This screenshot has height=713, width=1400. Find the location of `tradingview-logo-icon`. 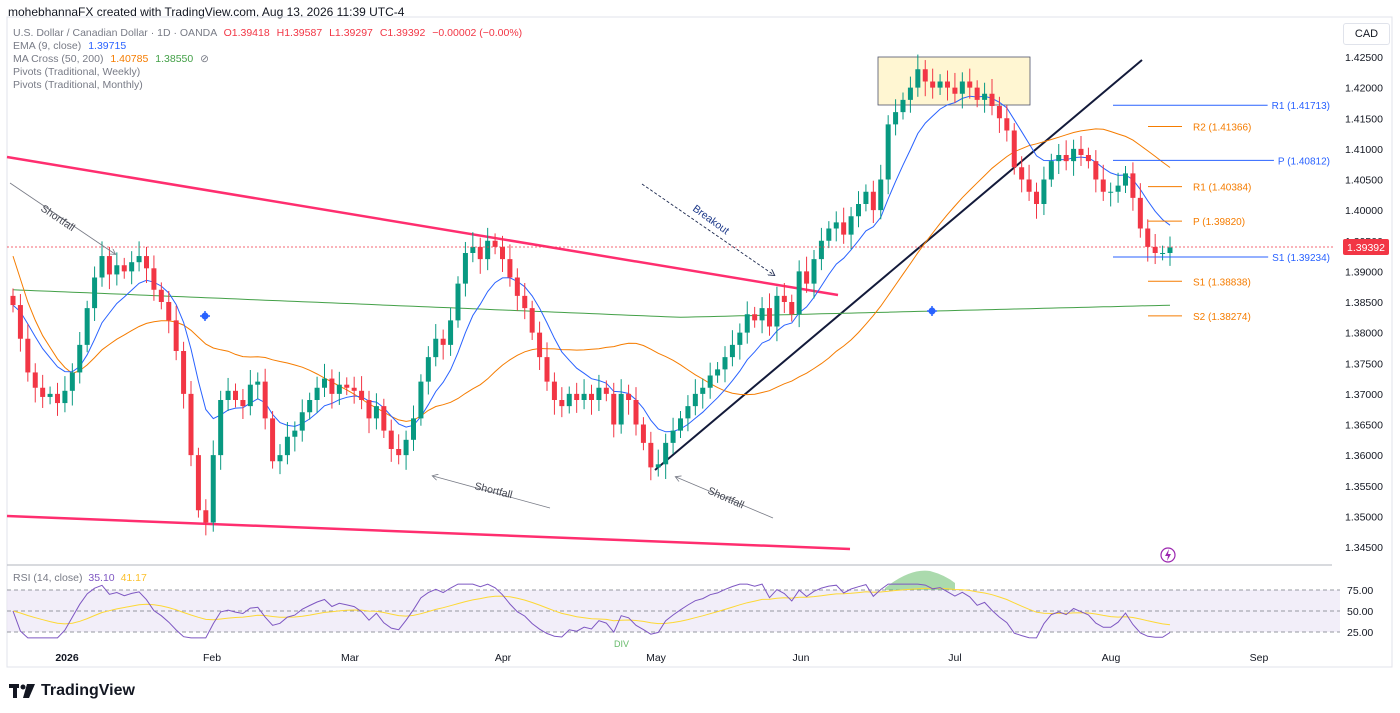

tradingview-logo-icon is located at coordinates (22, 691).